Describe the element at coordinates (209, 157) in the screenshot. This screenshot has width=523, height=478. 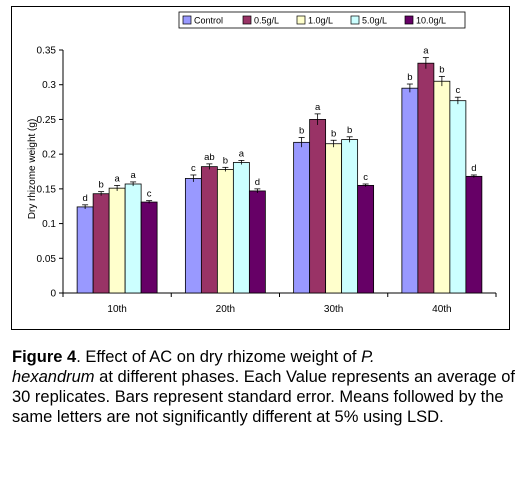
I see `significance-letter: ab` at that location.